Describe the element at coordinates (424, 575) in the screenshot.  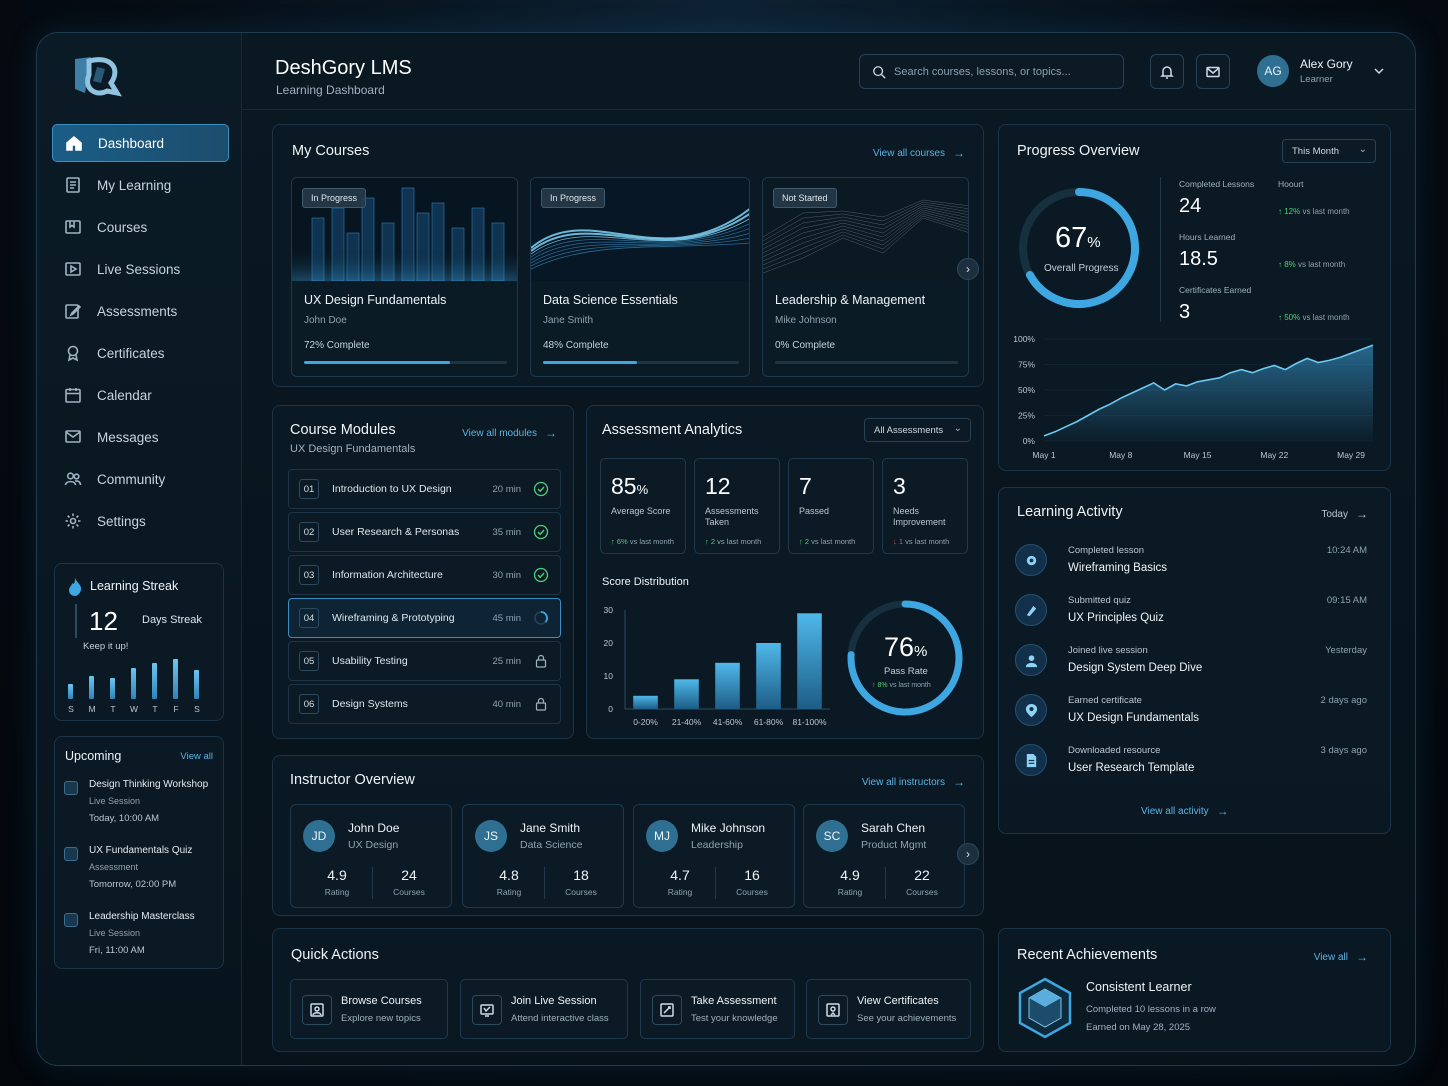
I see `module-row: 03 Information Architecture 30 min` at that location.